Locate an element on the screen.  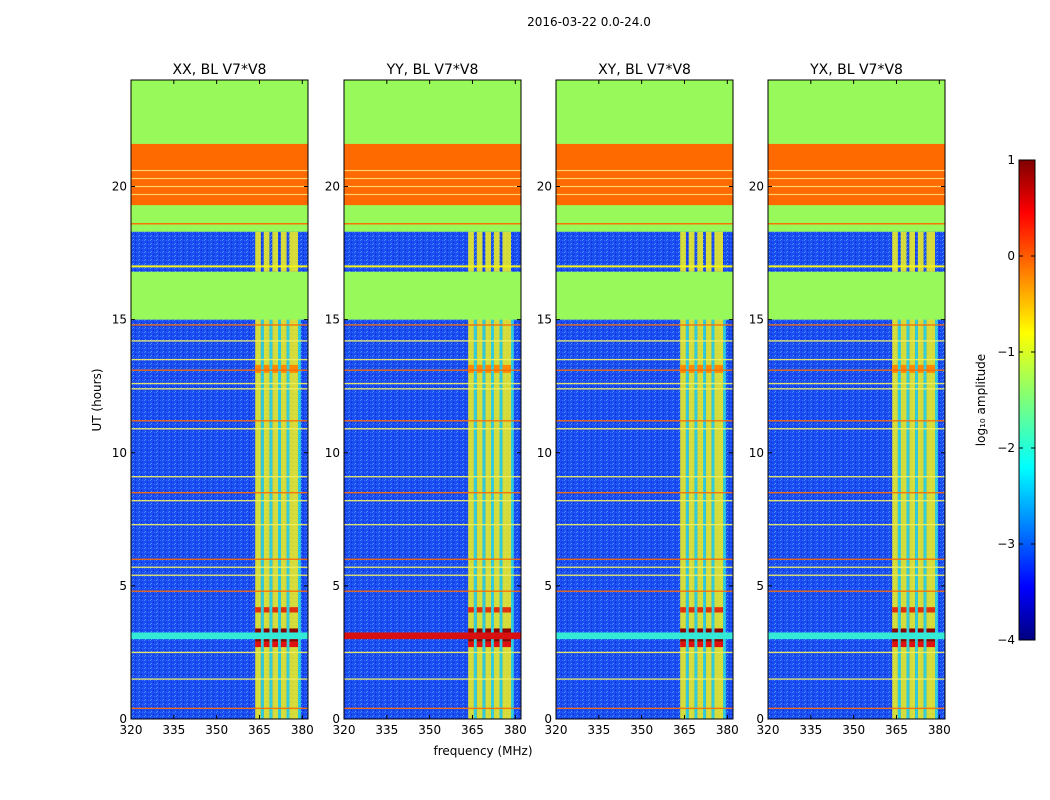
panel-title: XX, BL V7*V8 is located at coordinates (220, 70).